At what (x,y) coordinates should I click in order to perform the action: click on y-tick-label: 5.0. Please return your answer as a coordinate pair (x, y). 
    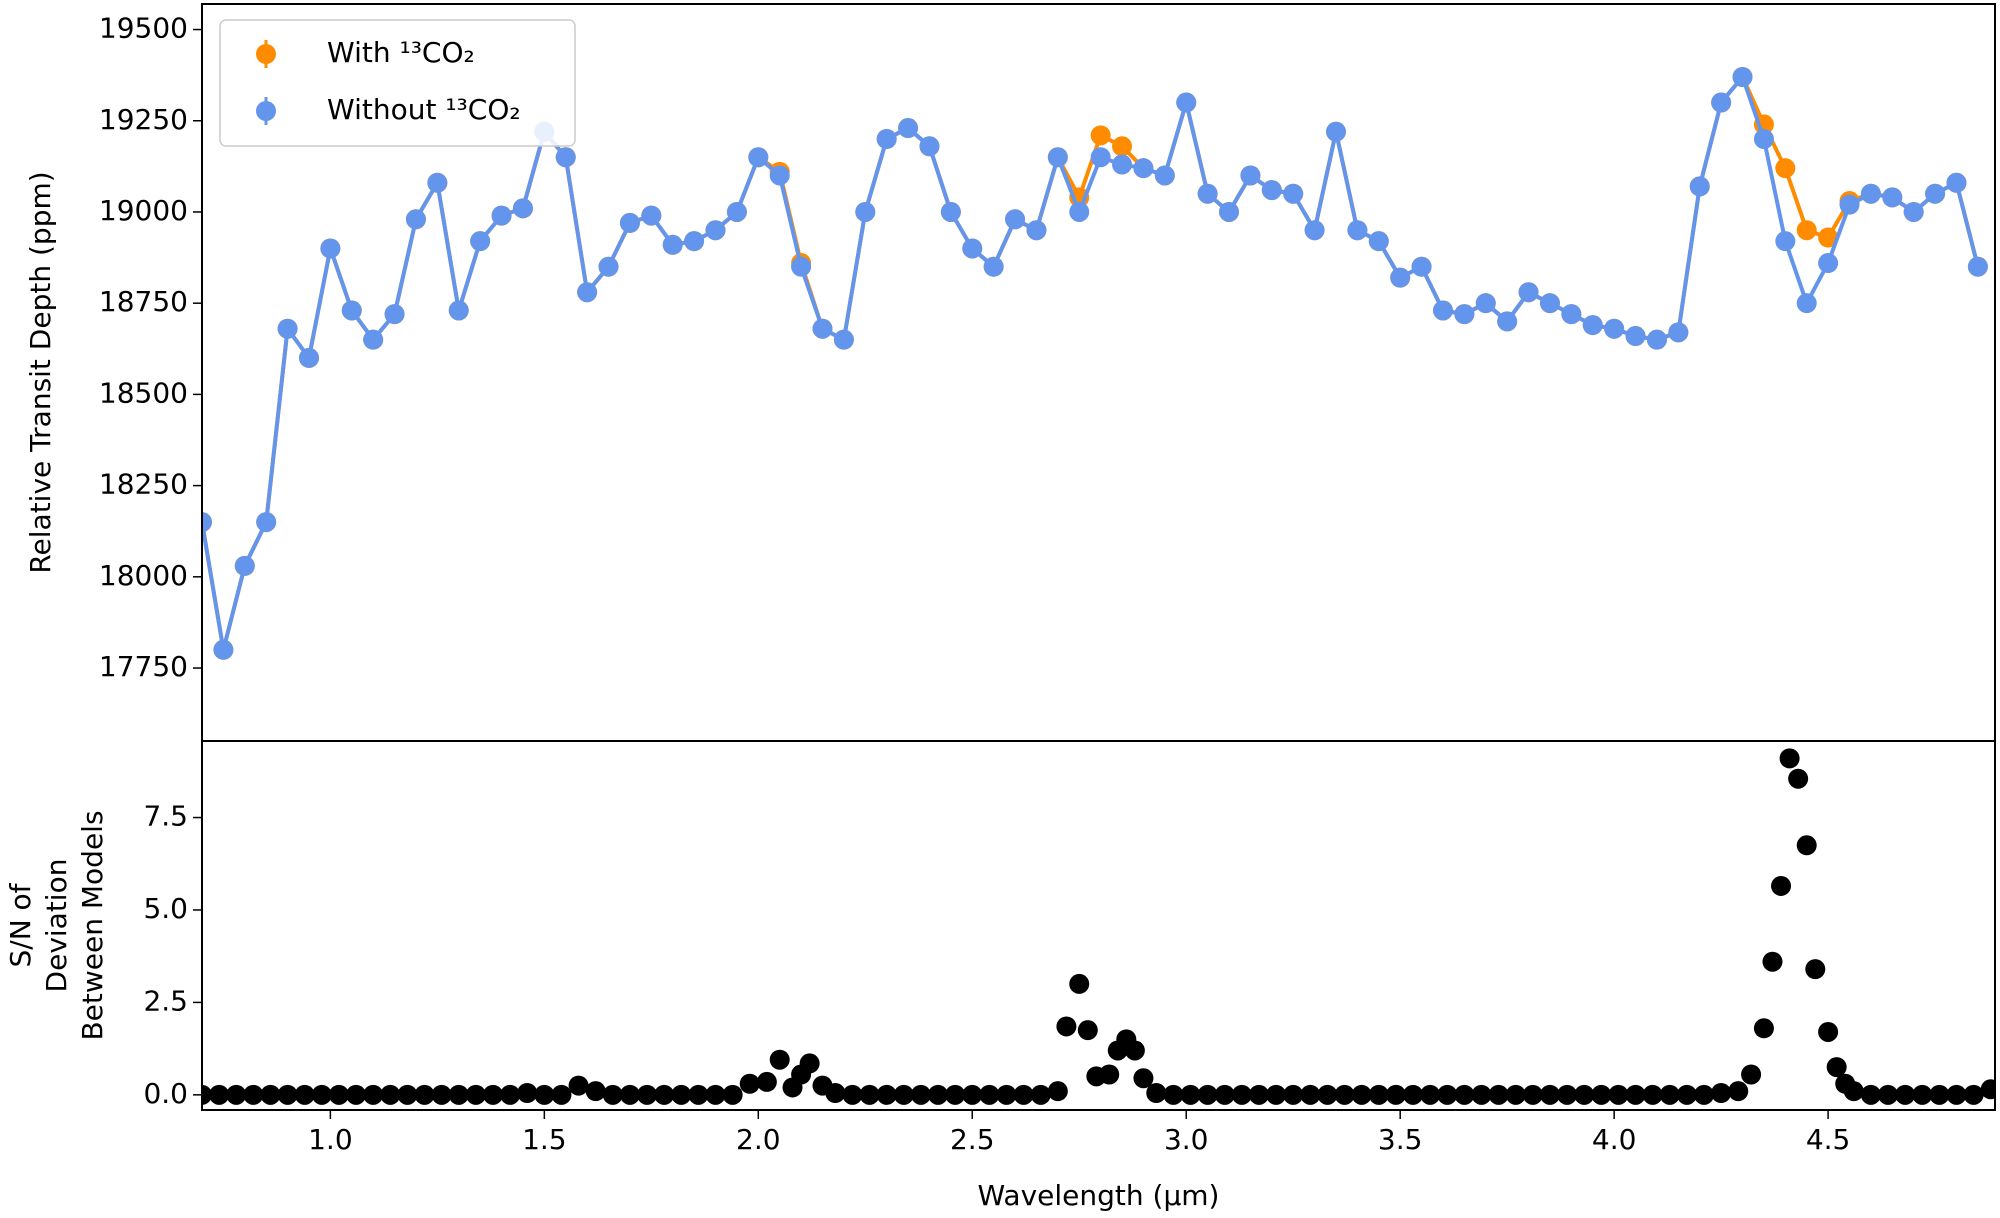
    Looking at the image, I should click on (165, 908).